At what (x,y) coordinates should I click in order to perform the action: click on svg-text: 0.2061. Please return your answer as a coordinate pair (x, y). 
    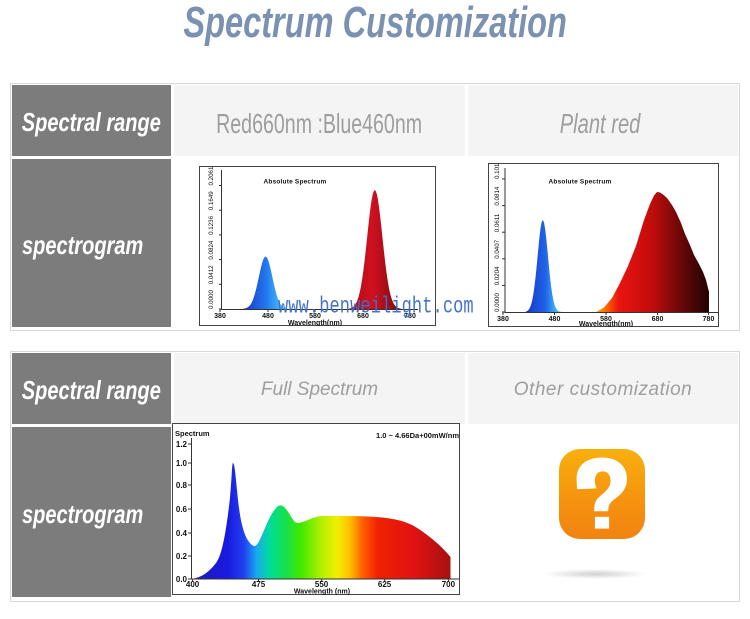
    Looking at the image, I should click on (211, 175).